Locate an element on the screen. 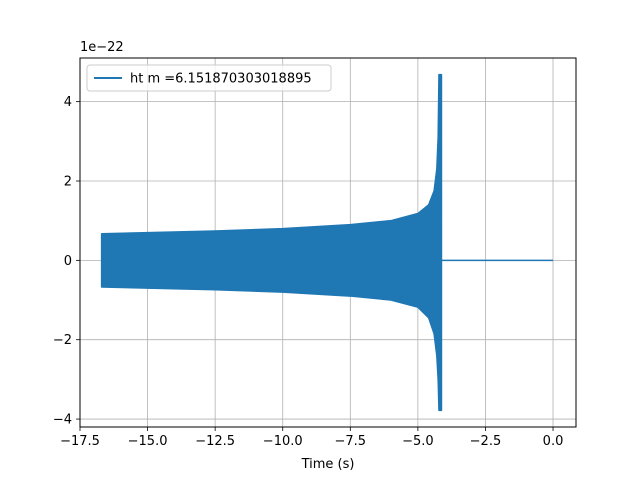 Image resolution: width=640 pixels, height=480 pixels. y-tick-label: 4 is located at coordinates (68, 102).